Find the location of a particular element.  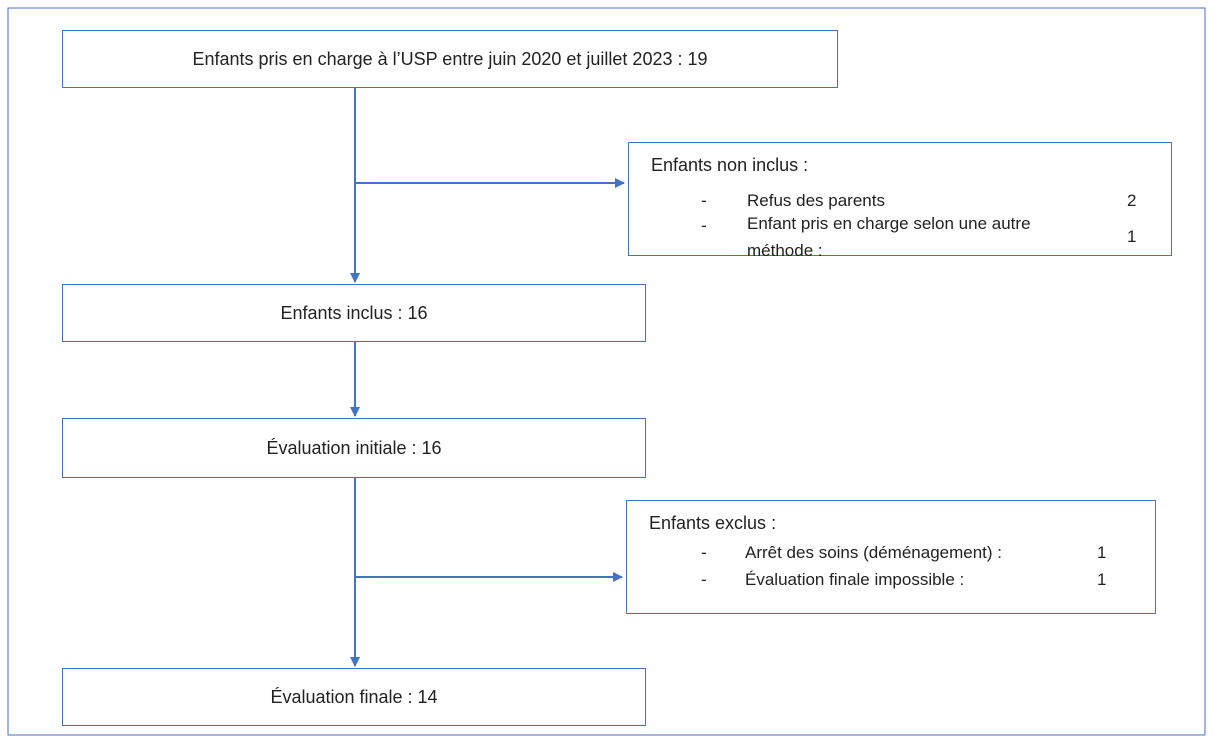

item-label: Évaluation finale impossible : is located at coordinates (855, 579).